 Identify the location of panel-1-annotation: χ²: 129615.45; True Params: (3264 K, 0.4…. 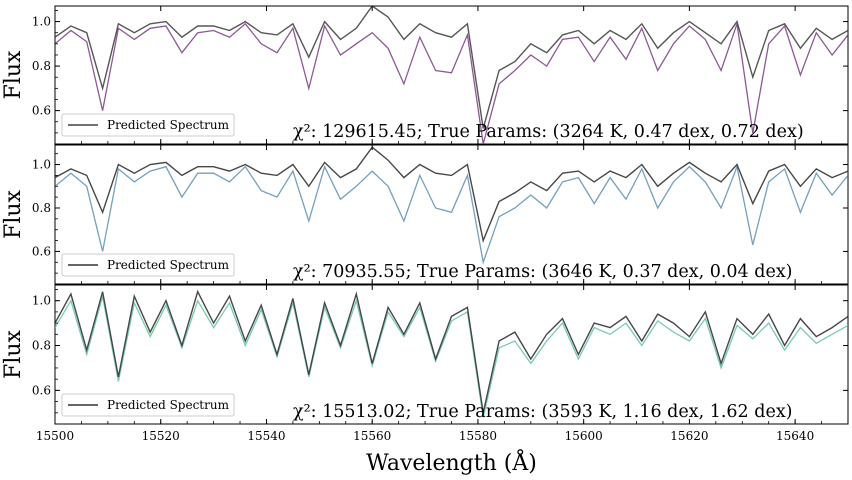
(548, 132).